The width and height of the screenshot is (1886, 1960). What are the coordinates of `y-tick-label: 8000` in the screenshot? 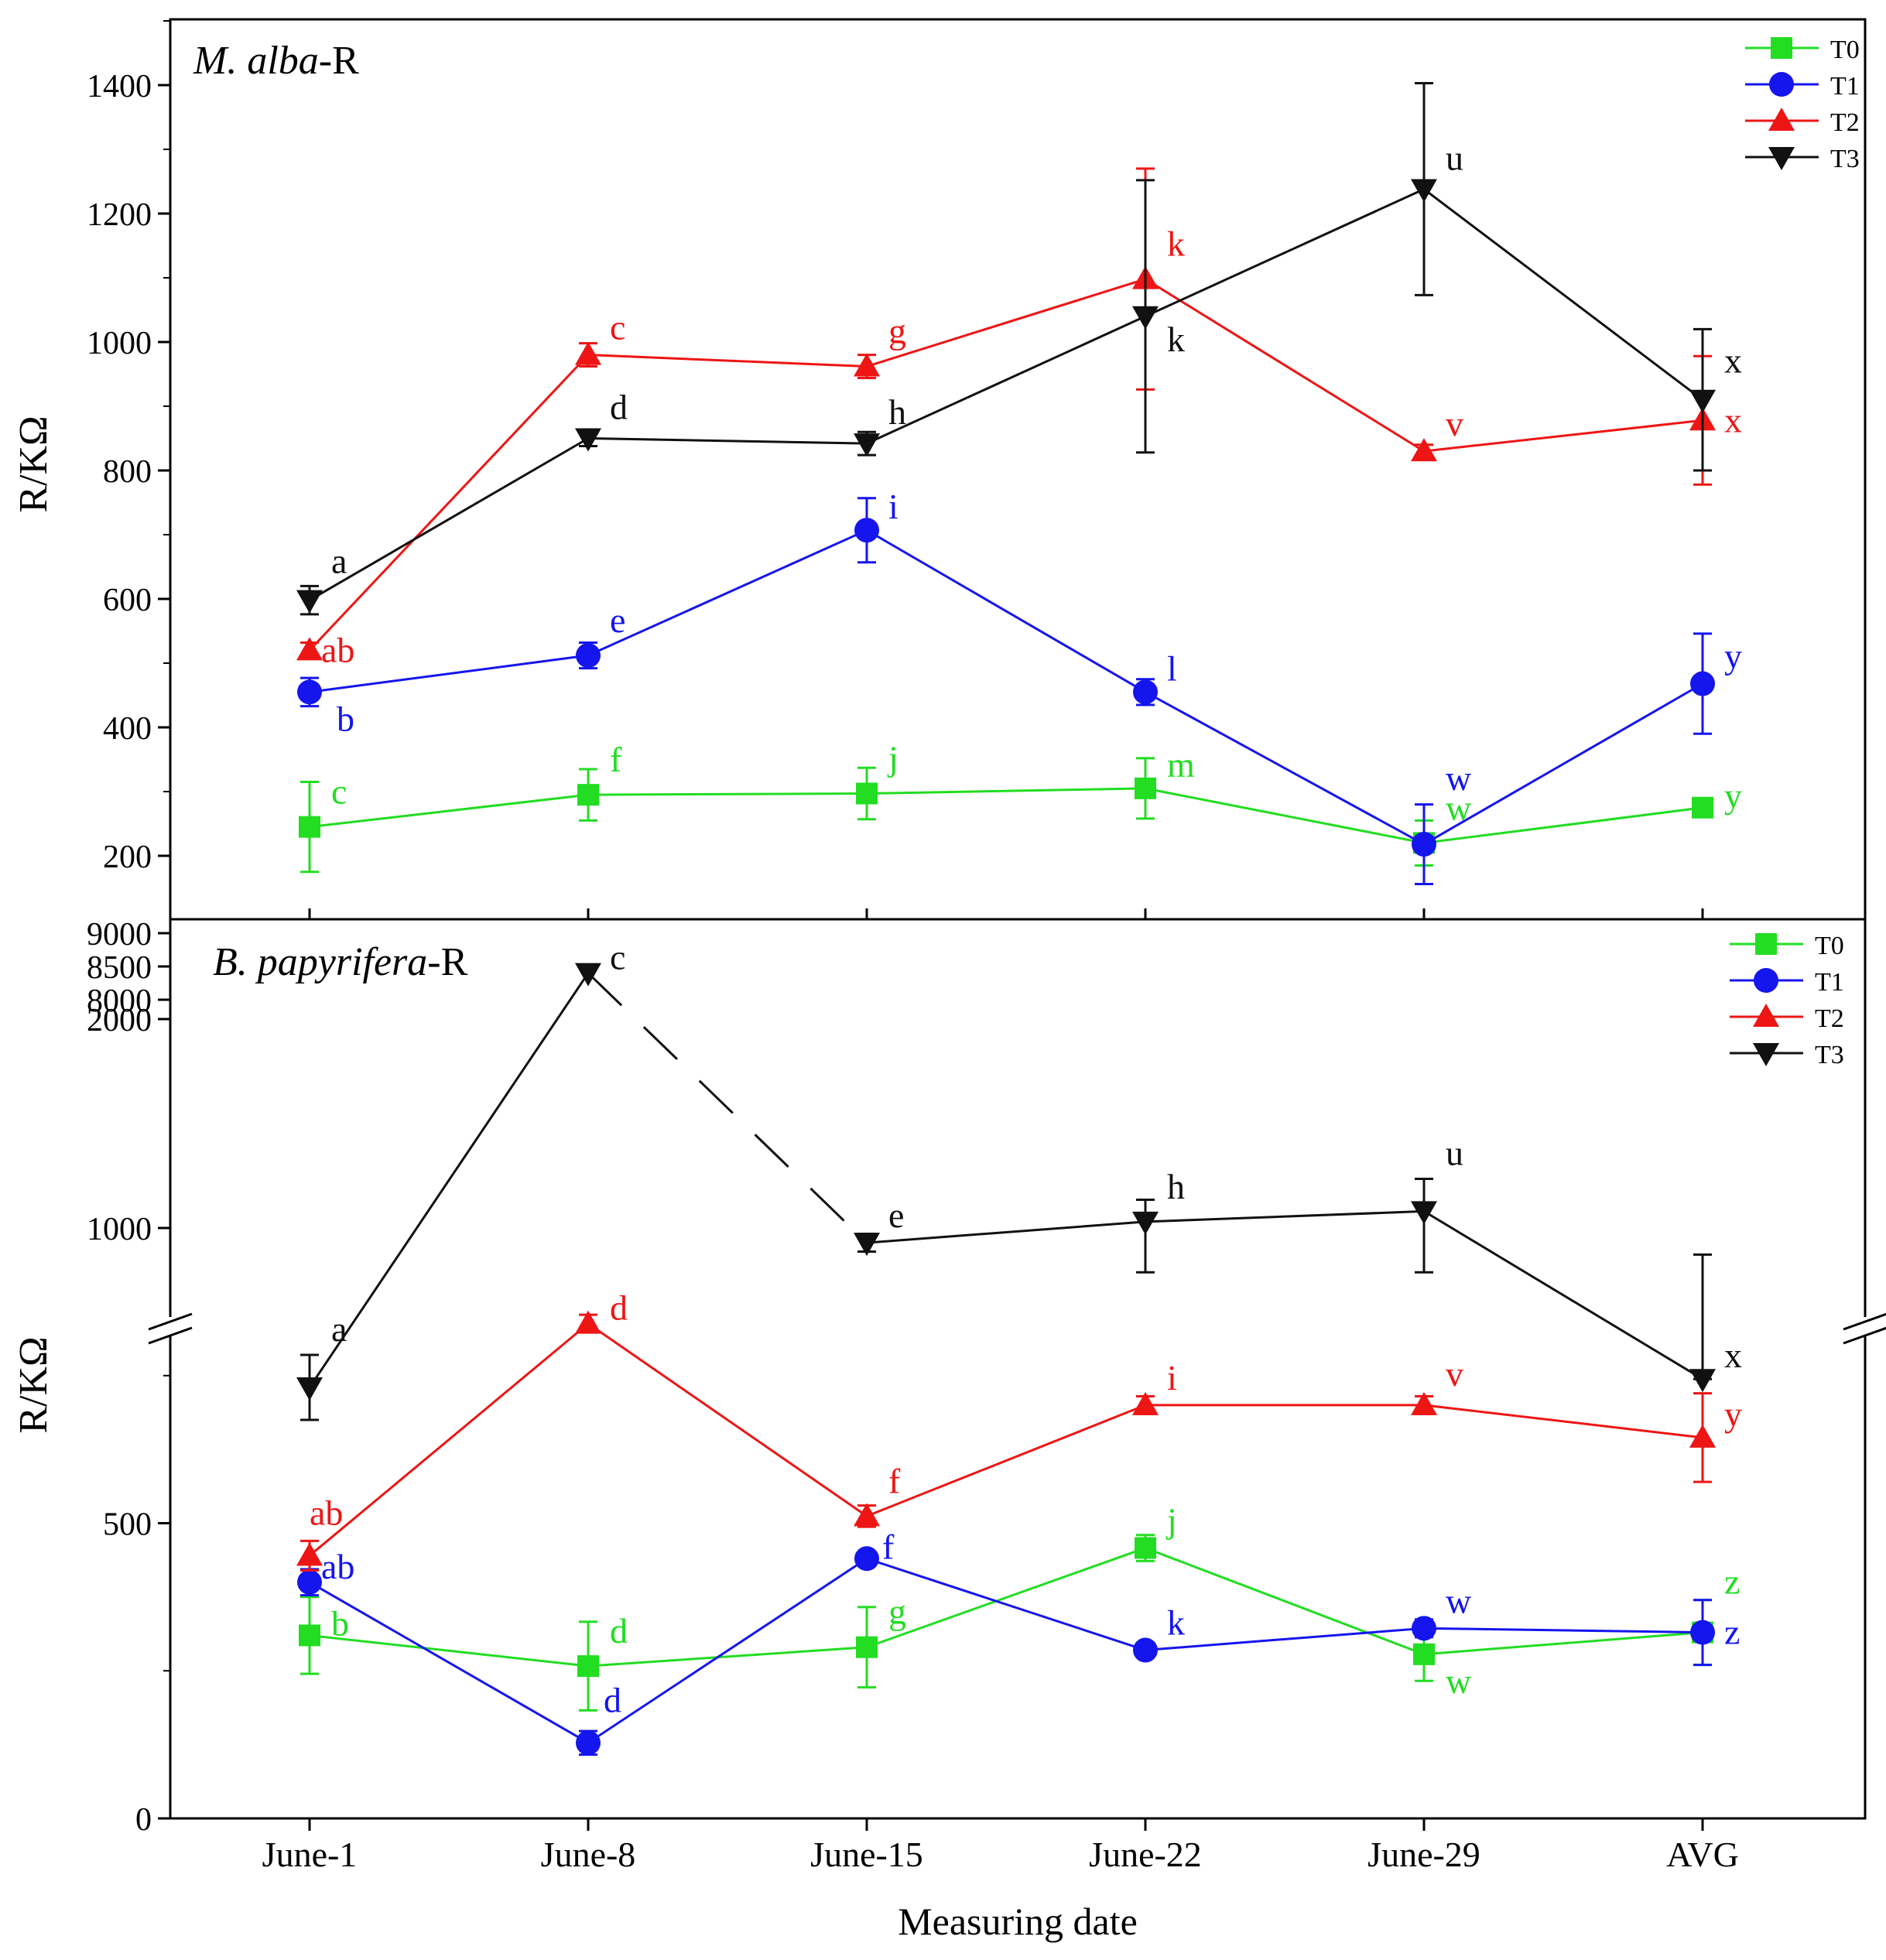 It's located at (119, 1001).